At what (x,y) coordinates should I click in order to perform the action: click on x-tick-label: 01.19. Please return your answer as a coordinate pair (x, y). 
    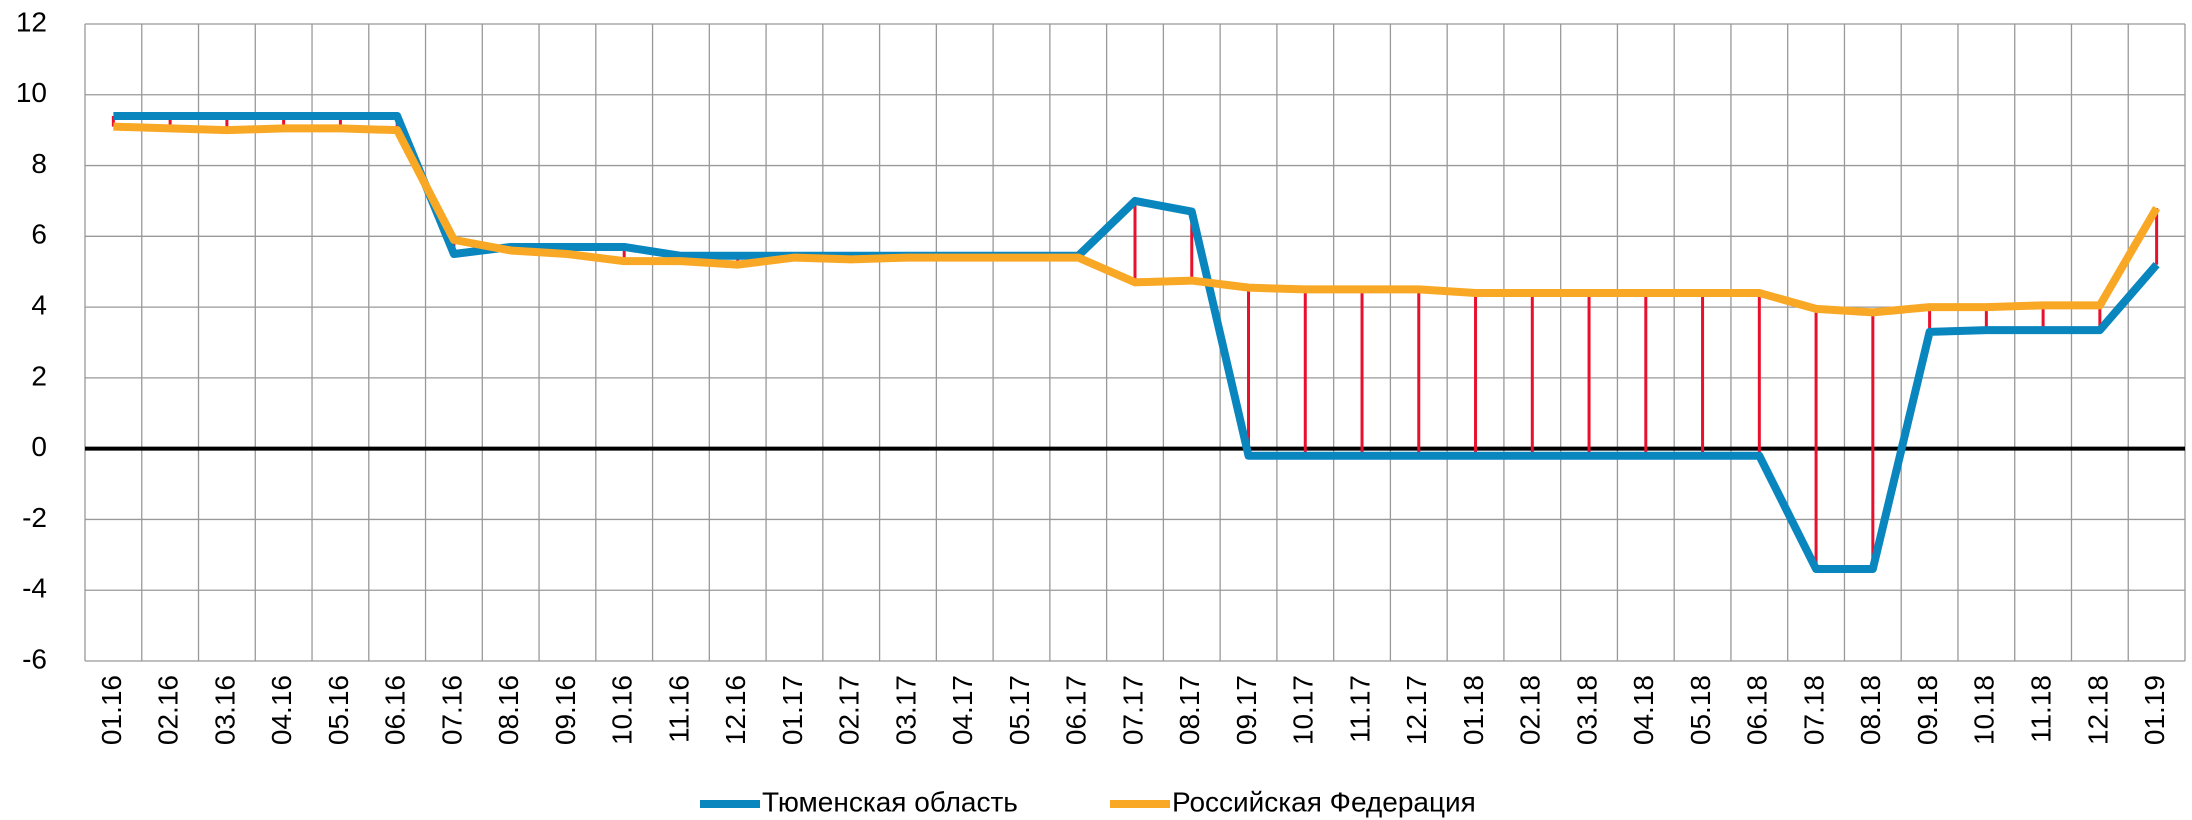
    Looking at the image, I should click on (2154, 710).